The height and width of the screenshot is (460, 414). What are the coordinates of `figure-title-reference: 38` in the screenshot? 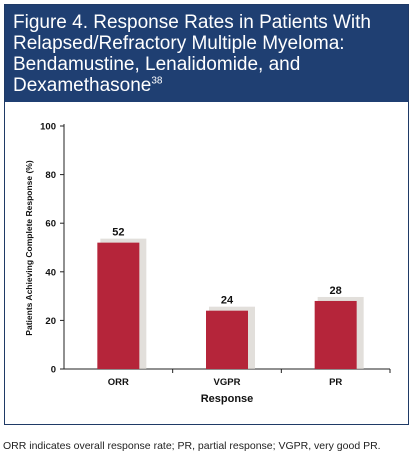 It's located at (157, 81).